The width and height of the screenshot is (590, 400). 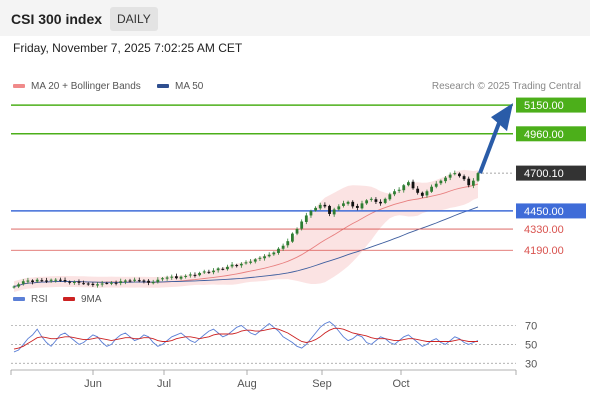 I want to click on level-label-4960.00: 4960.00, so click(x=544, y=135).